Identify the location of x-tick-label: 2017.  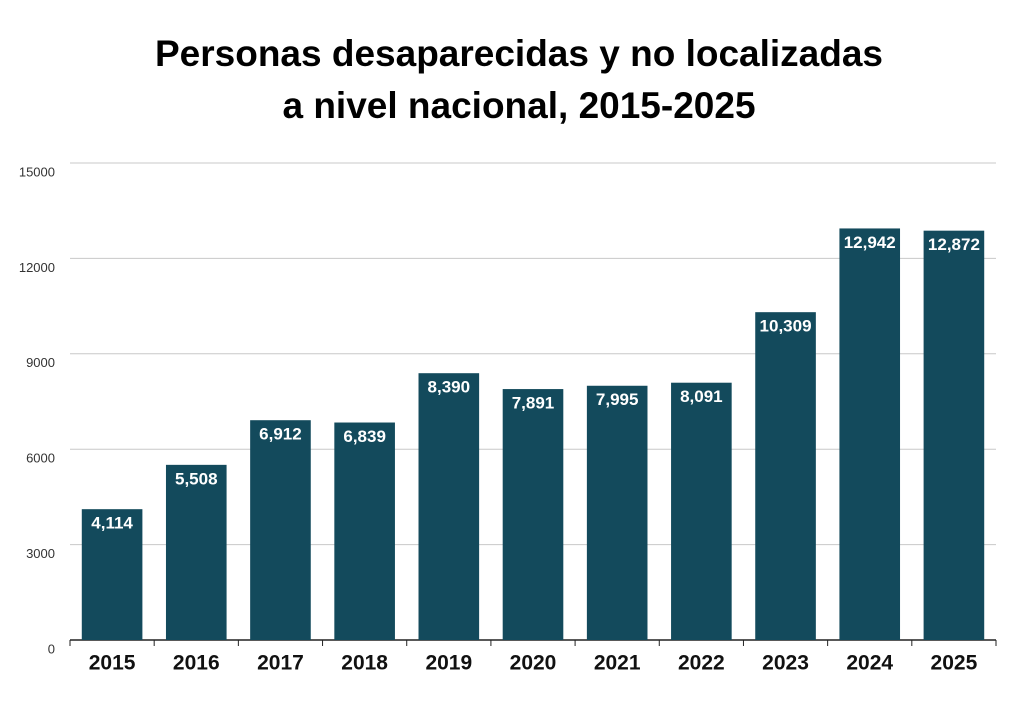
(280, 663).